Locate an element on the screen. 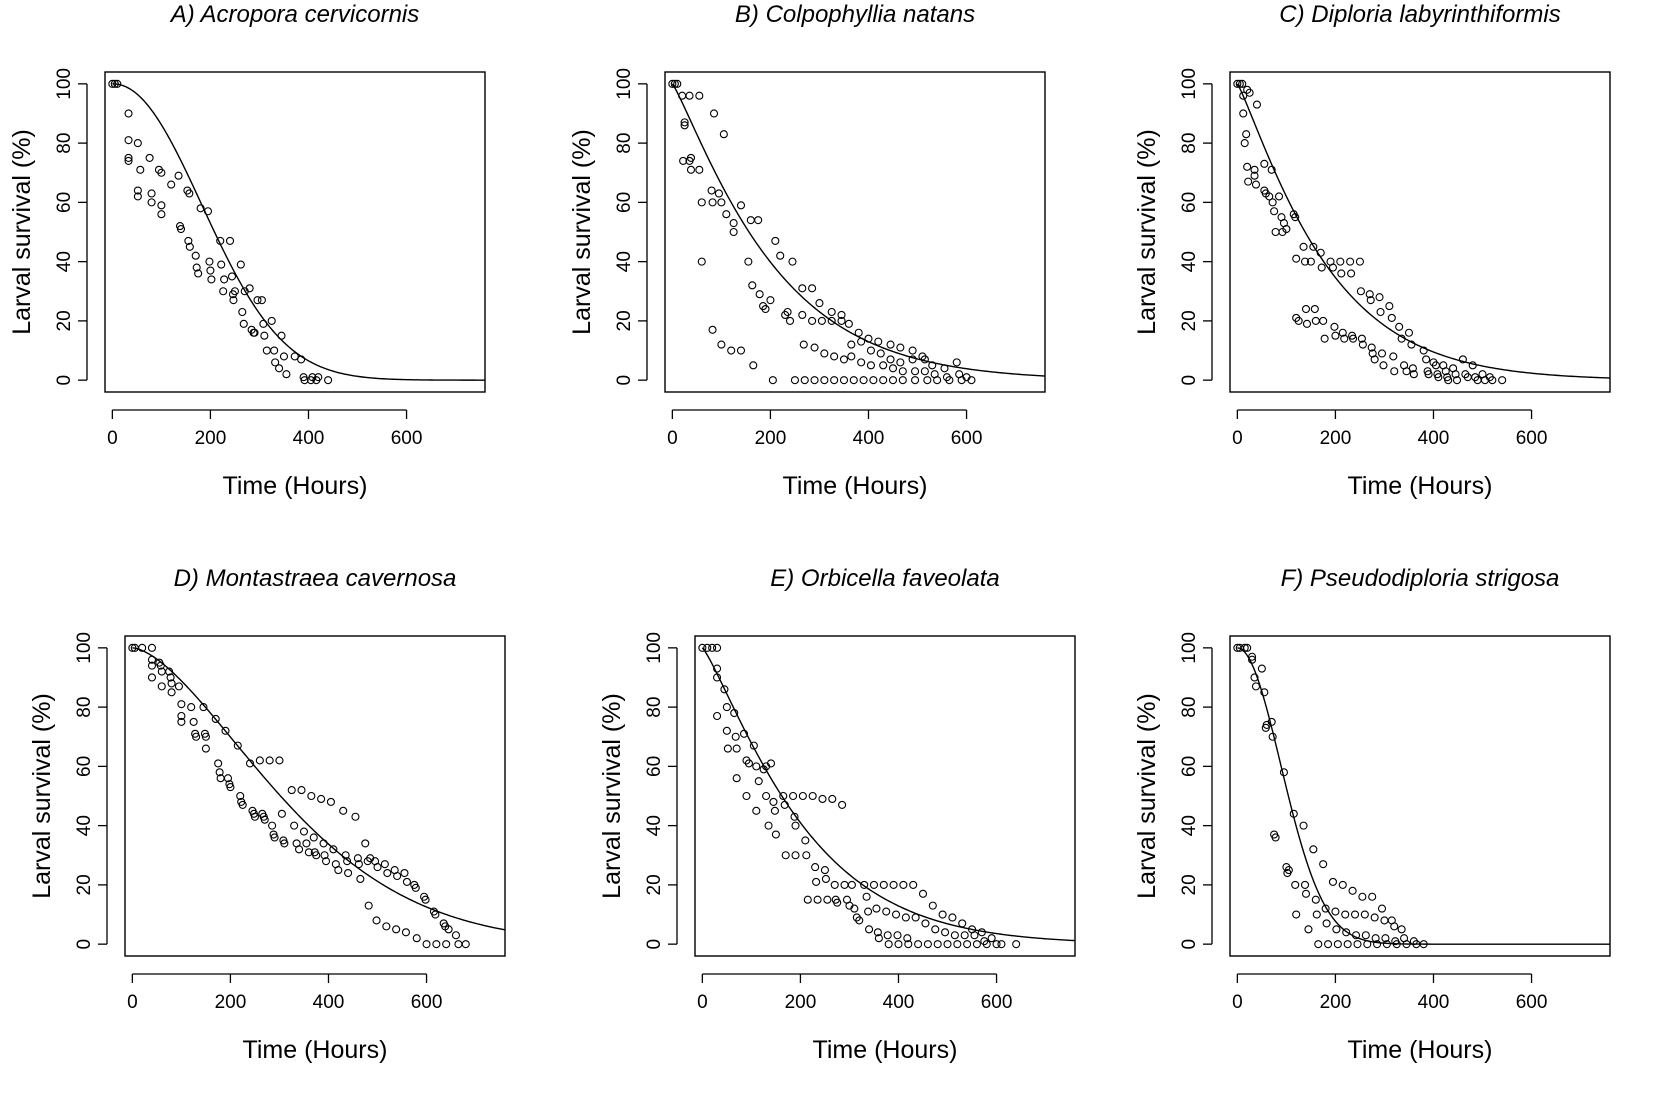  y-tick-label: 60 is located at coordinates (654, 766).